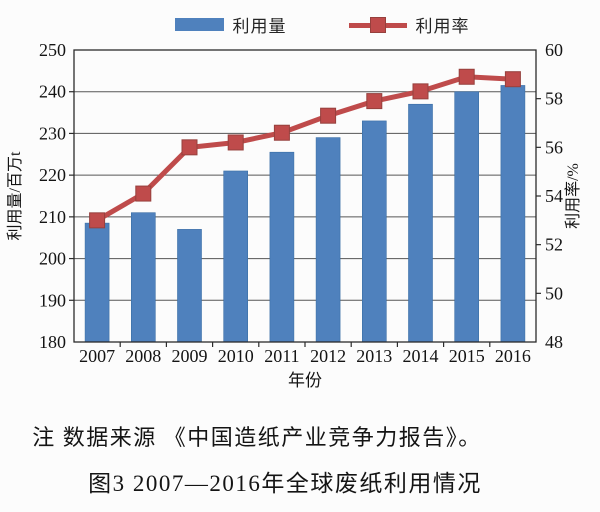 Image resolution: width=600 pixels, height=512 pixels. I want to click on line-swatch-marker, so click(377, 24).